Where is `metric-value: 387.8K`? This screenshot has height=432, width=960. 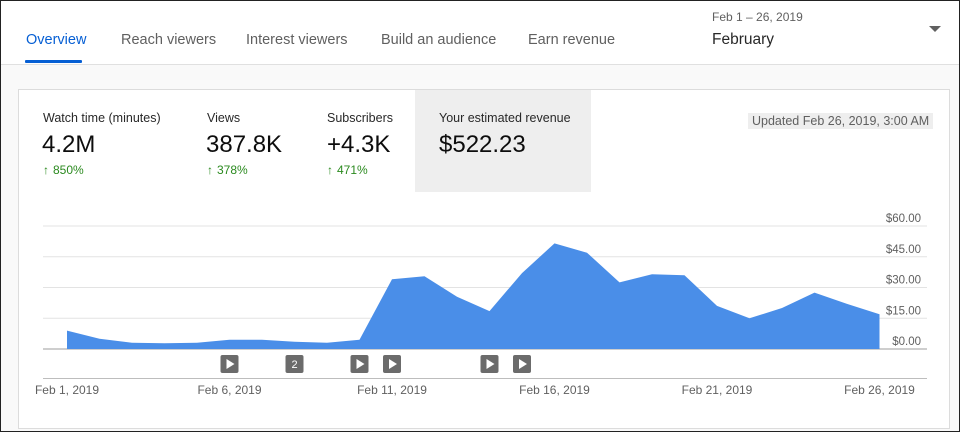 metric-value: 387.8K is located at coordinates (244, 144).